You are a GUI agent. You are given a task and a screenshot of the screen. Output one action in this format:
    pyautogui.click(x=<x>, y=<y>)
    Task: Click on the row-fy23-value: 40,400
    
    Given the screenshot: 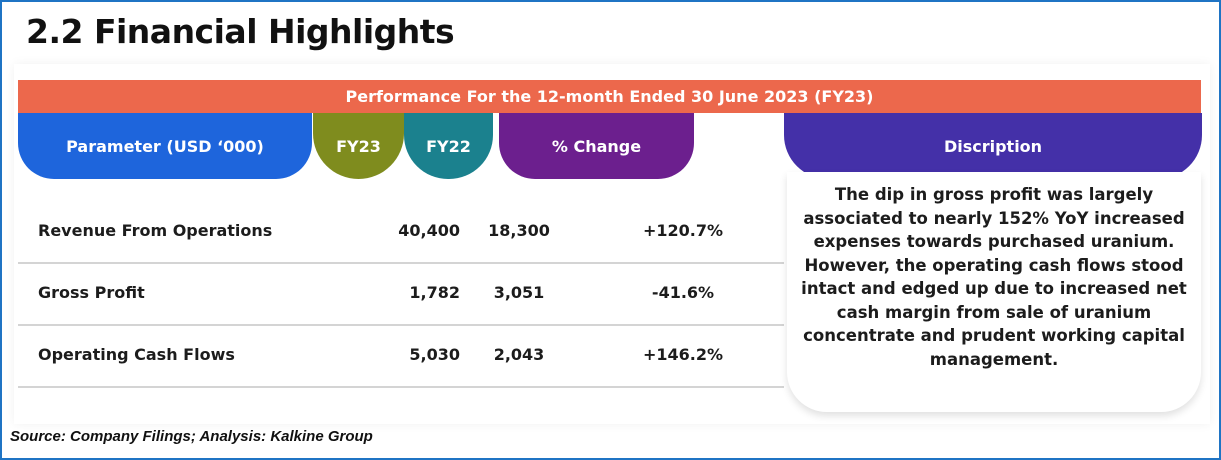 What is the action you would take?
    pyautogui.click(x=429, y=230)
    